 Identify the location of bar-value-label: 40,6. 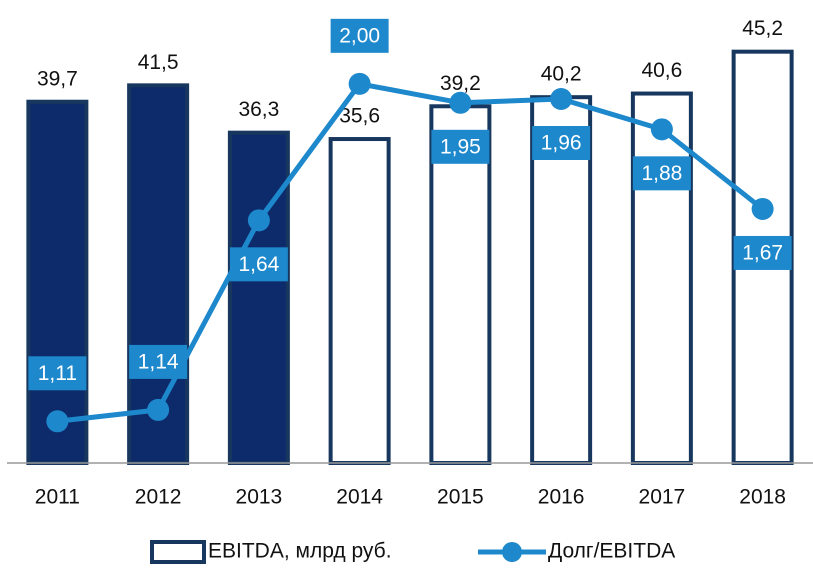
(661, 70).